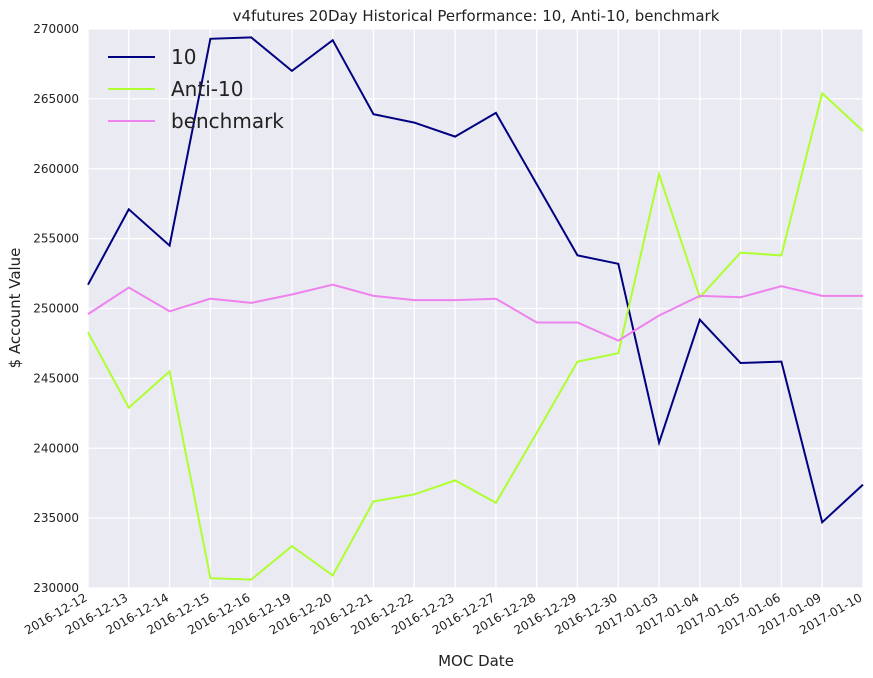 Image resolution: width=873 pixels, height=678 pixels. Describe the element at coordinates (207, 89) in the screenshot. I see `legend-label: Anti-10` at that location.